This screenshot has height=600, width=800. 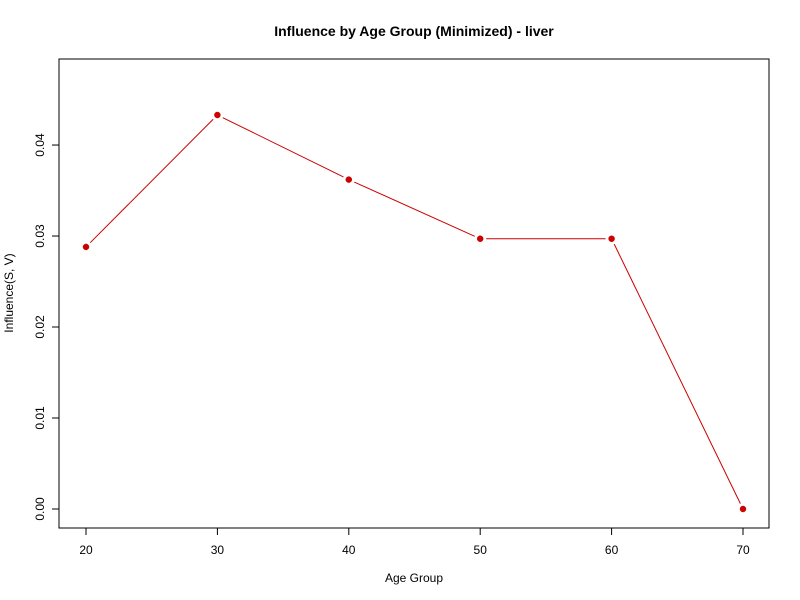 I want to click on y-axis: 0.00 0.01 0.02 0.03 0.04, so click(x=46, y=327).